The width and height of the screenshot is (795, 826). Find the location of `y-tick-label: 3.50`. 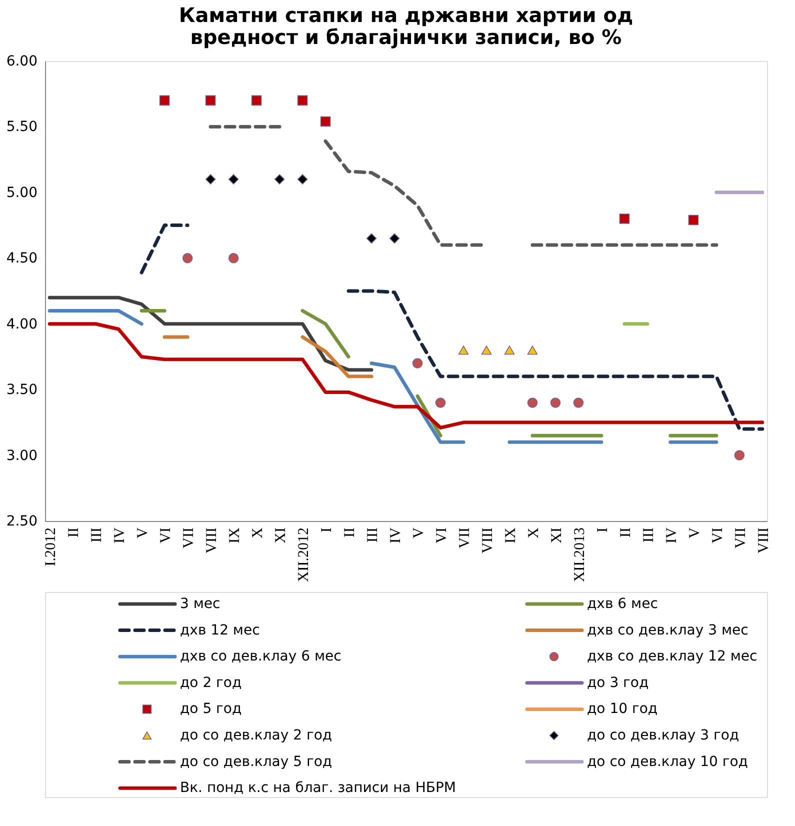

y-tick-label: 3.50 is located at coordinates (22, 390).